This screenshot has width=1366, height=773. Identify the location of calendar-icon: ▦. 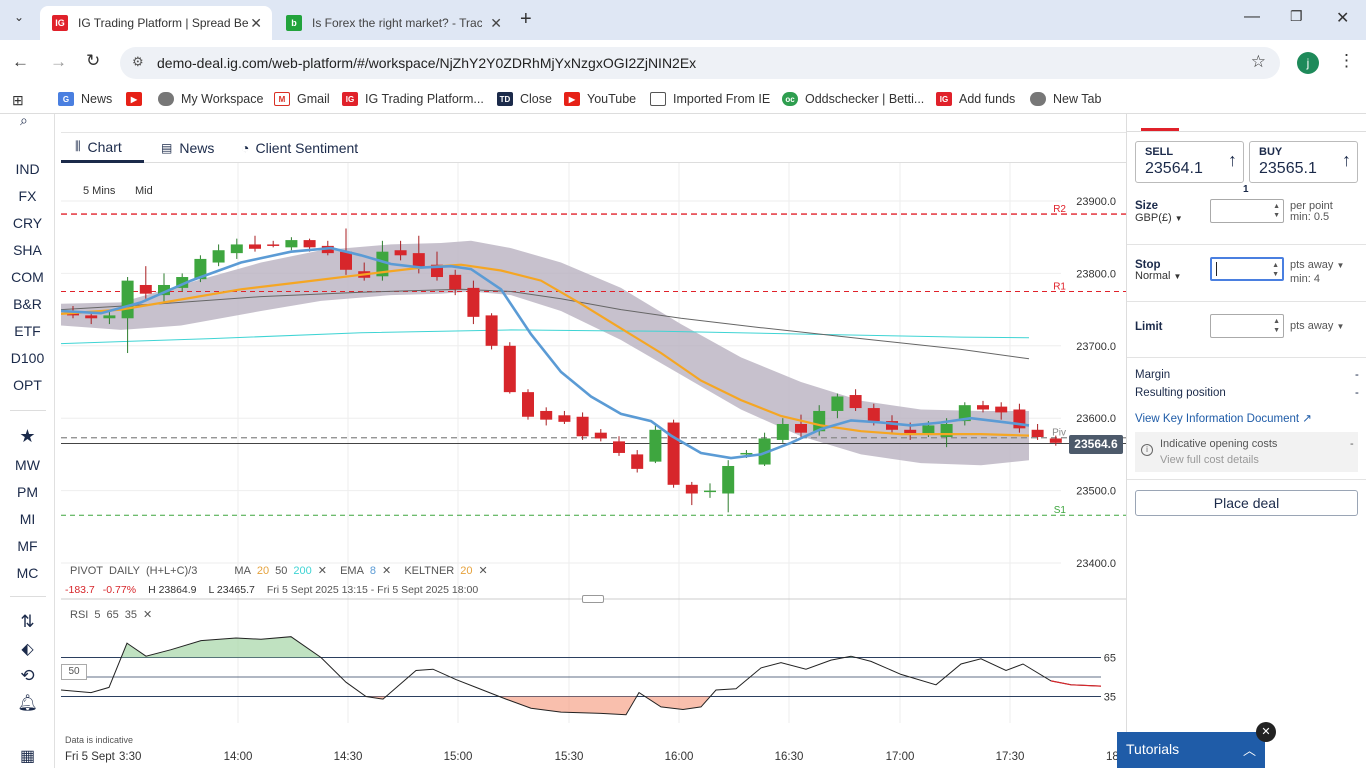
(27, 756).